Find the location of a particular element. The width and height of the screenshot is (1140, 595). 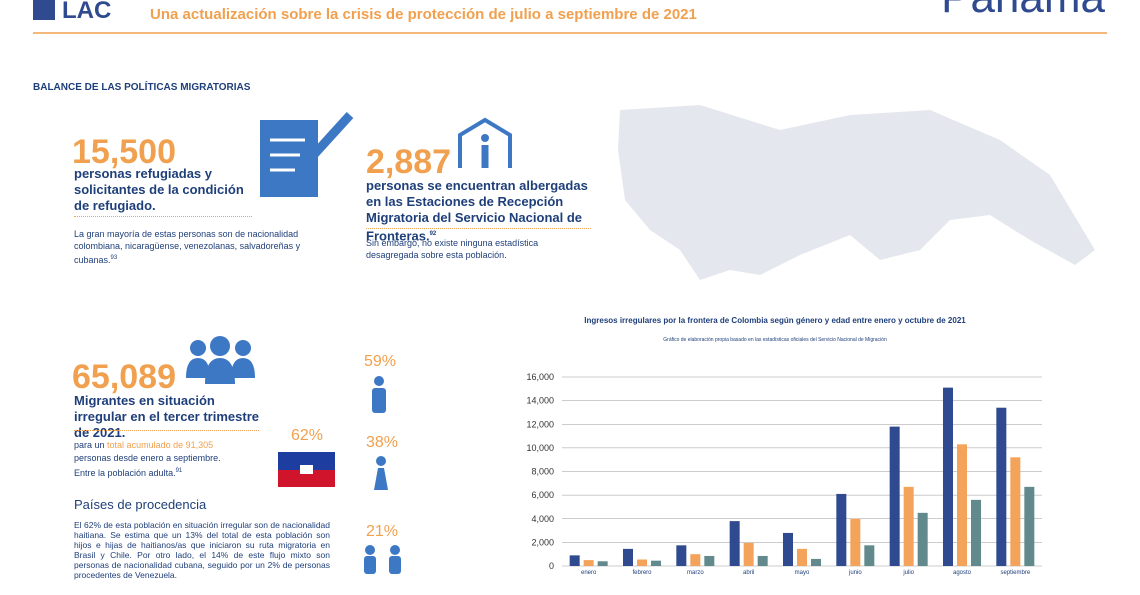

y-tick-label: 8,000 is located at coordinates (542, 472).